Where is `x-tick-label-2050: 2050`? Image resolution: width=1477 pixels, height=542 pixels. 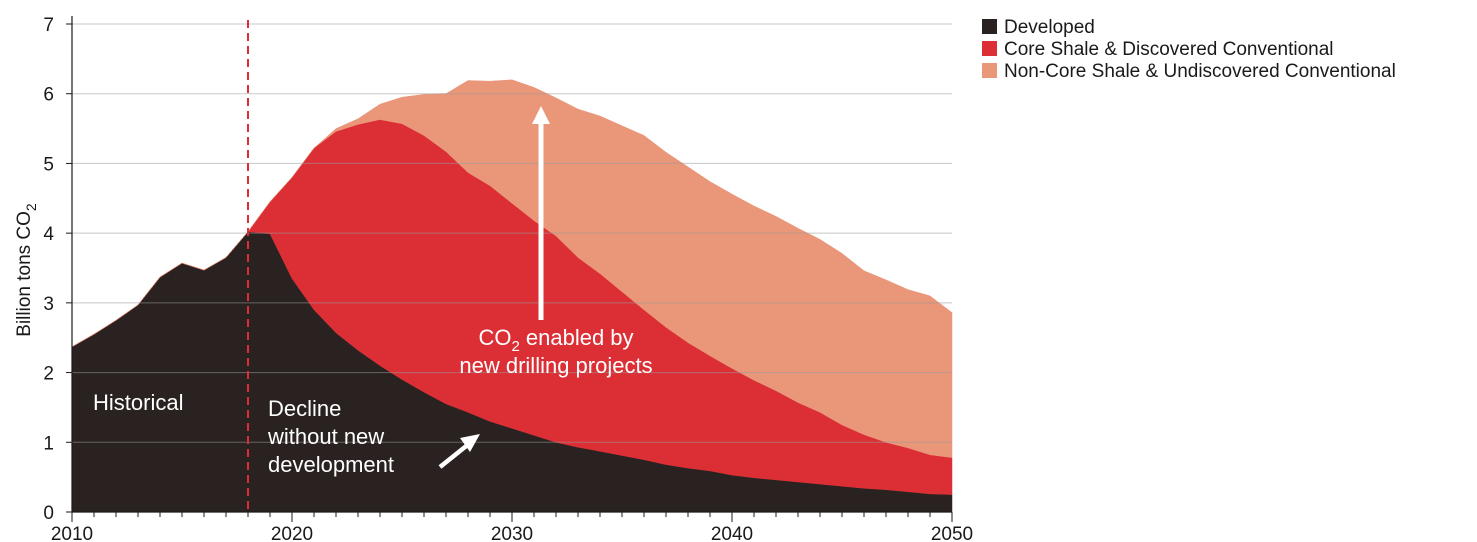
x-tick-label-2050: 2050 is located at coordinates (952, 533).